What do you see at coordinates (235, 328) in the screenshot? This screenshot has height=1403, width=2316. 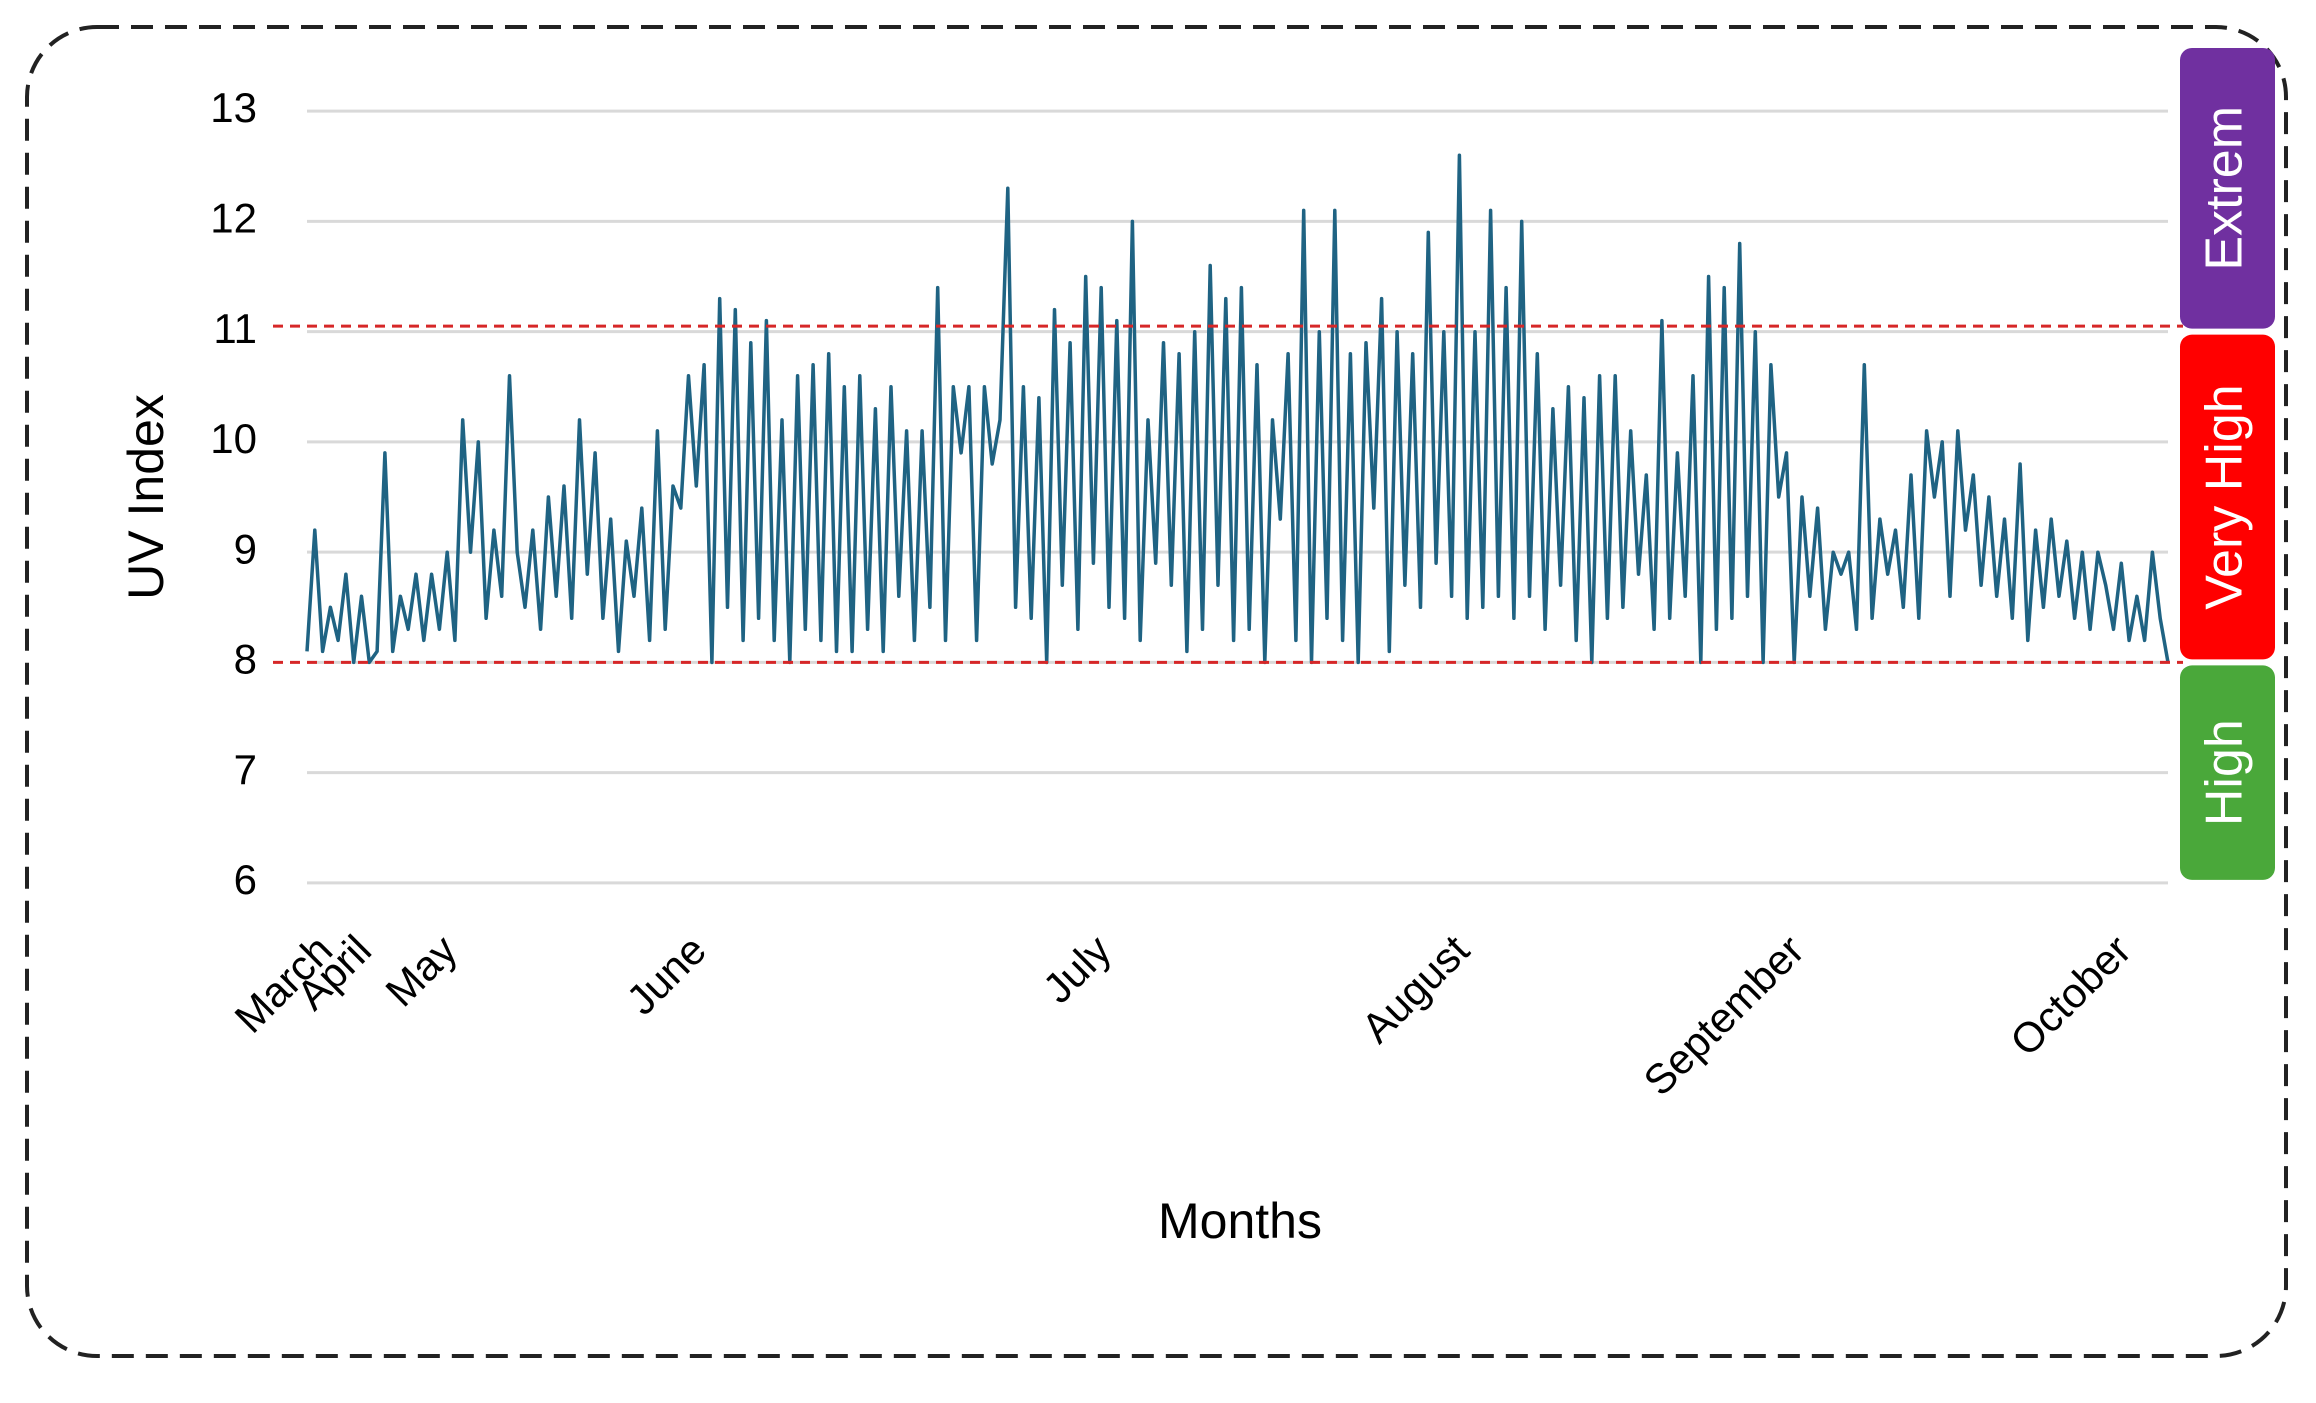 I see `y-tick-label: 11` at bounding box center [235, 328].